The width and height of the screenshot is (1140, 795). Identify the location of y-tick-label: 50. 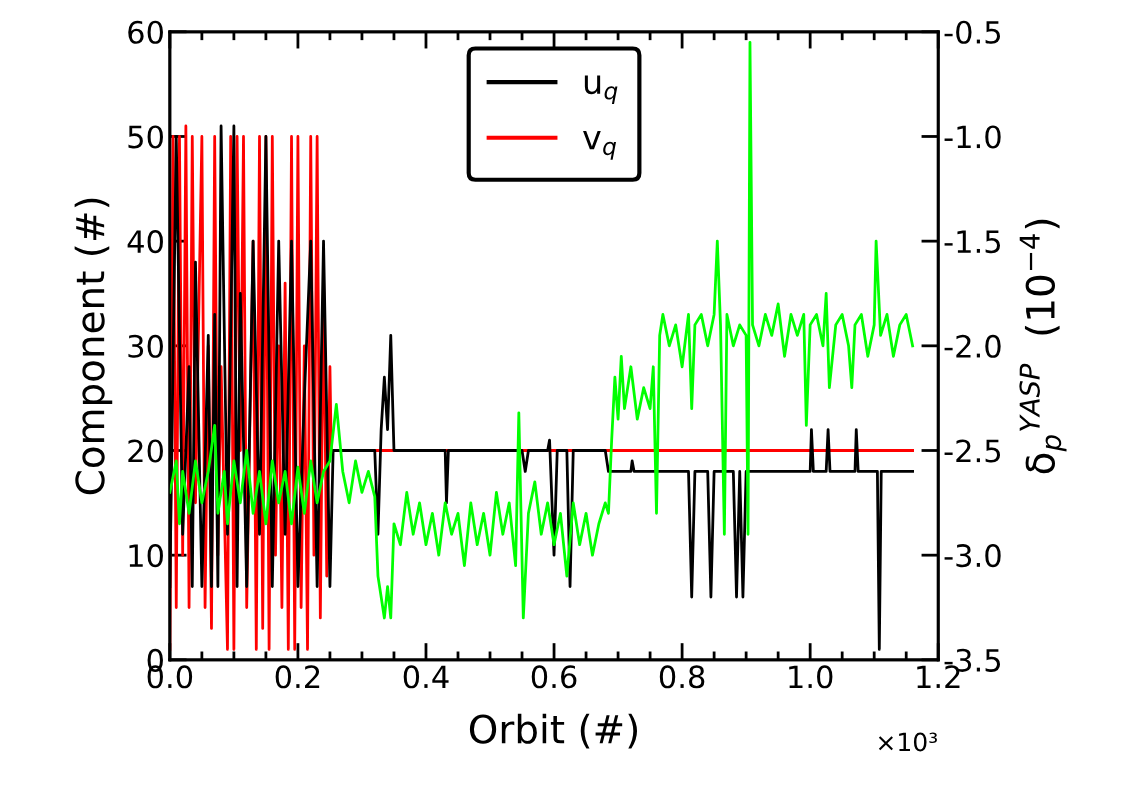
(145, 137).